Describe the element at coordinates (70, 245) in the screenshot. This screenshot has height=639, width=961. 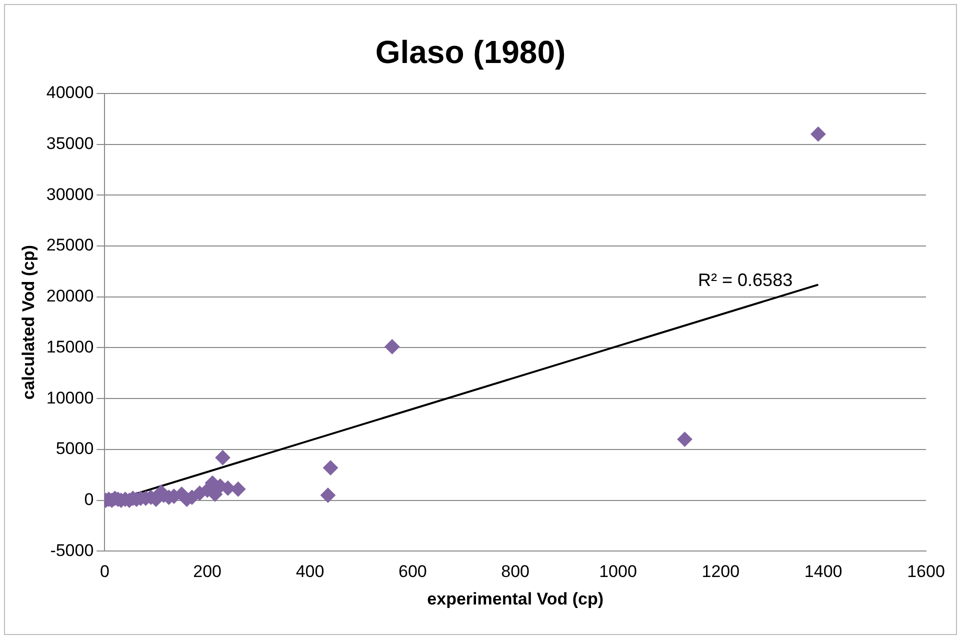
I see `y-tick-label: 25000` at that location.